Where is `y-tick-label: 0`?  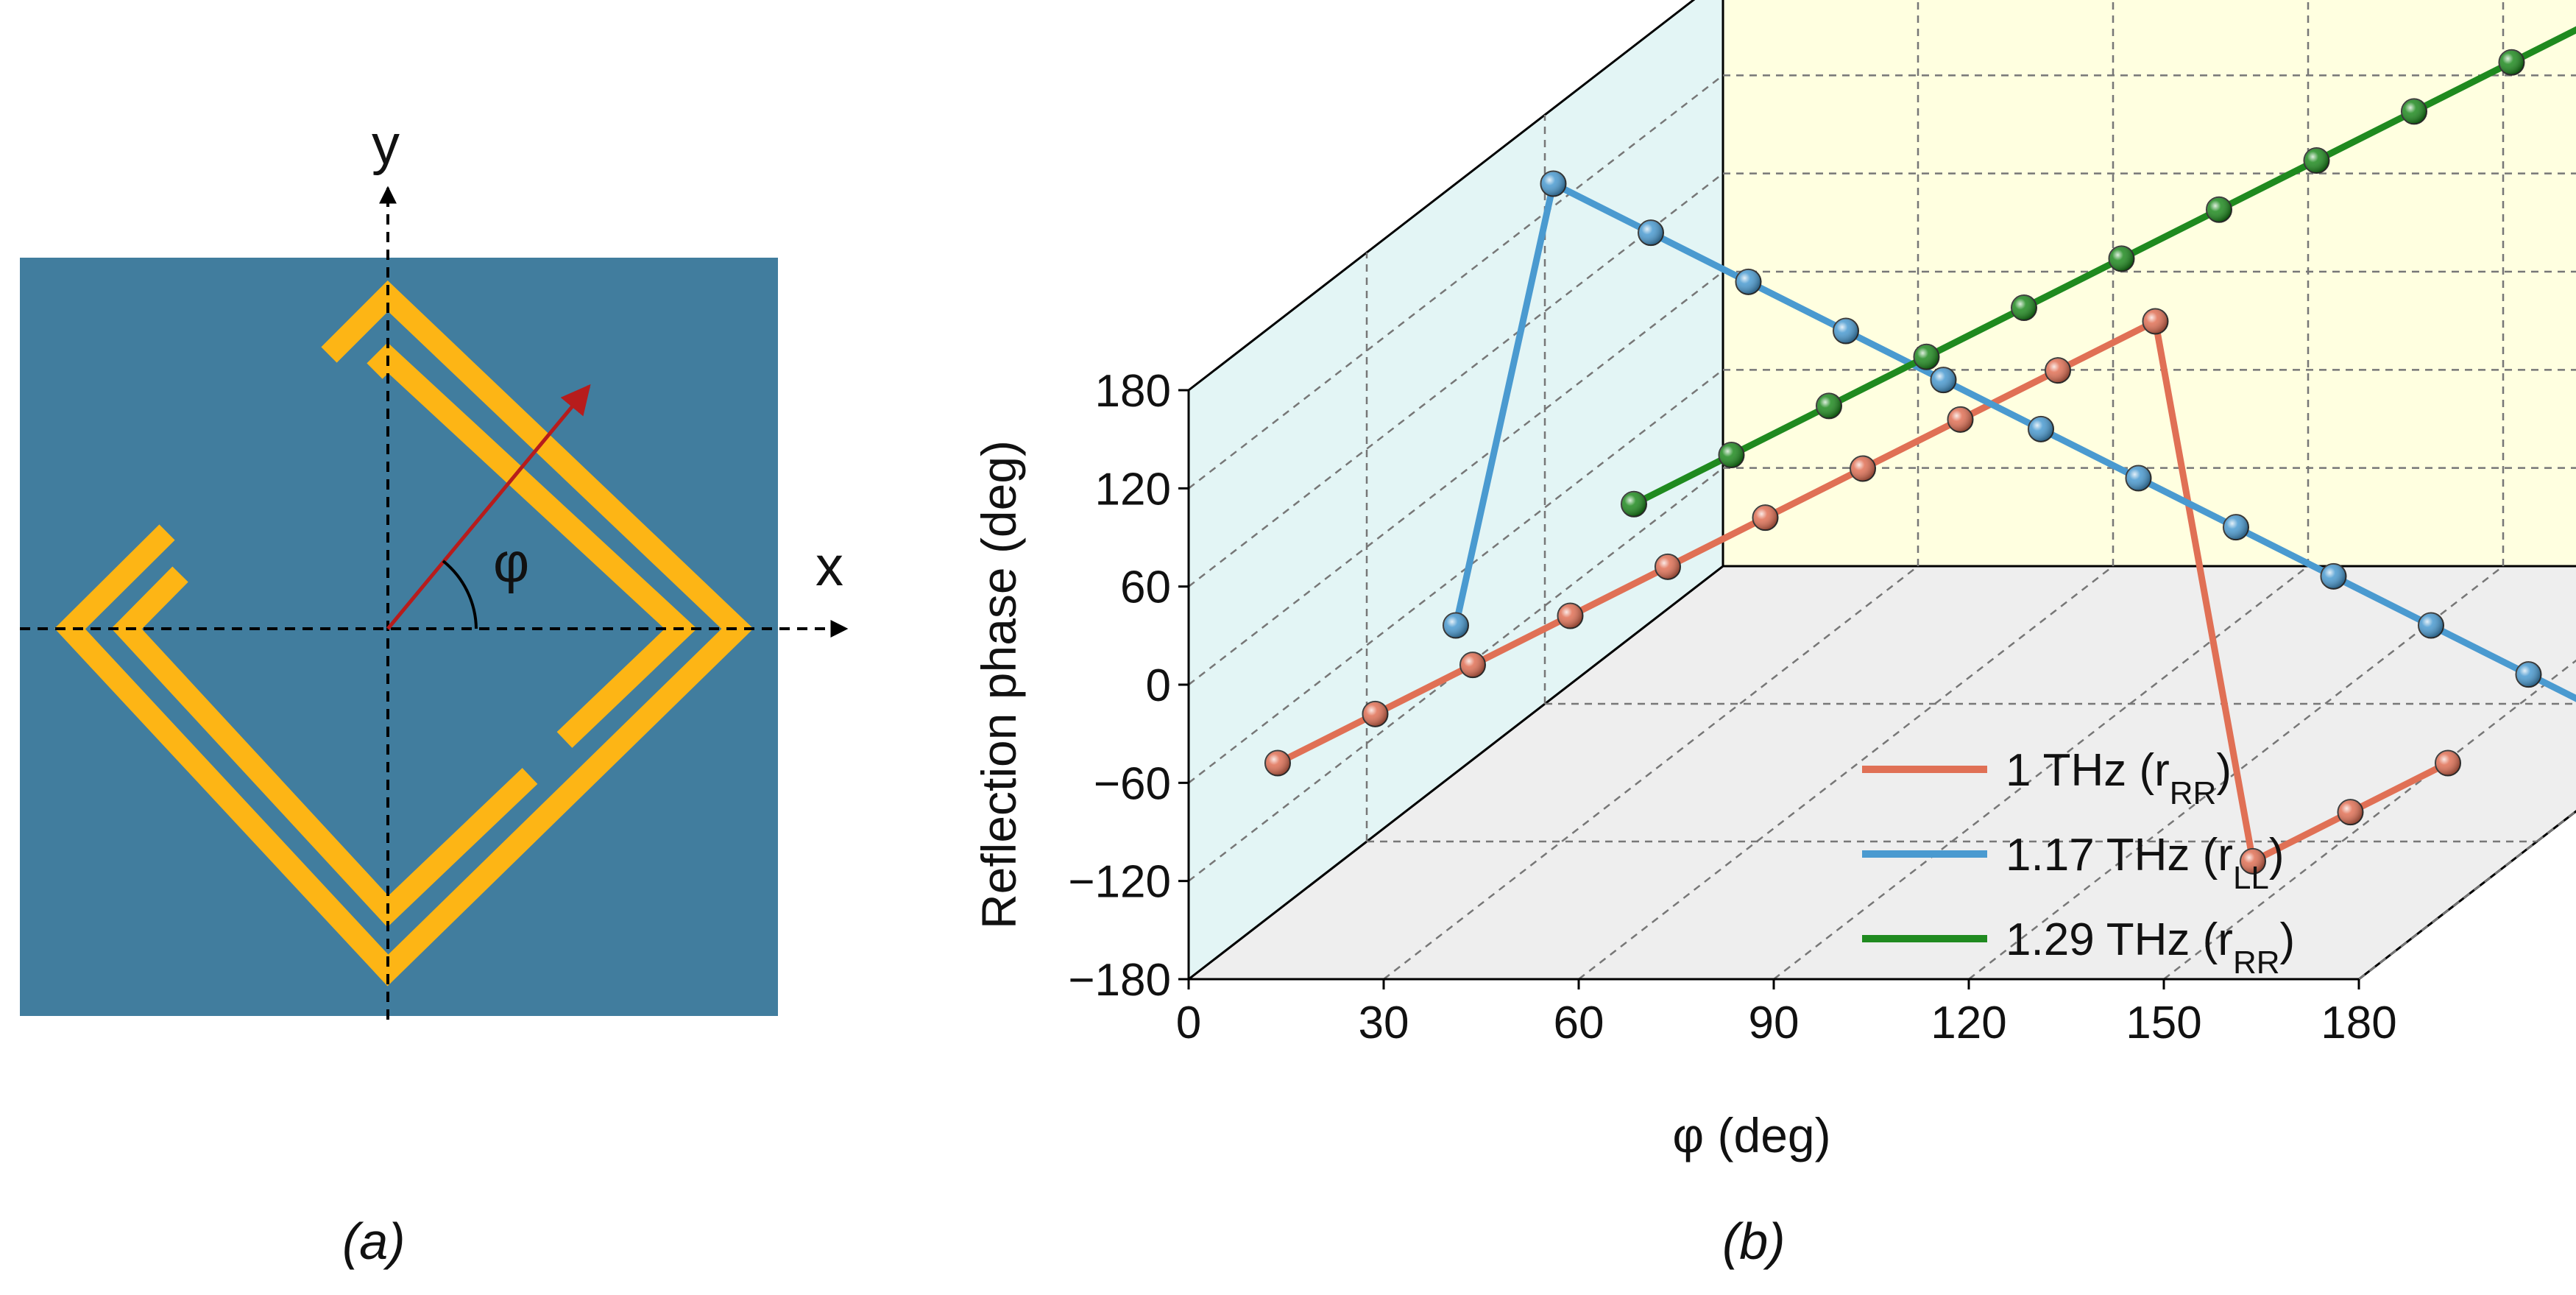
y-tick-label: 0 is located at coordinates (1158, 685).